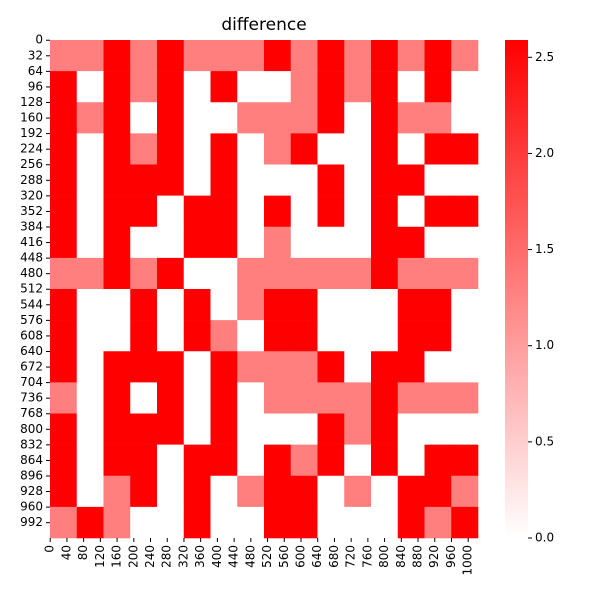 The width and height of the screenshot is (600, 600). Describe the element at coordinates (31, 118) in the screenshot. I see `y-tick-label: 160` at that location.